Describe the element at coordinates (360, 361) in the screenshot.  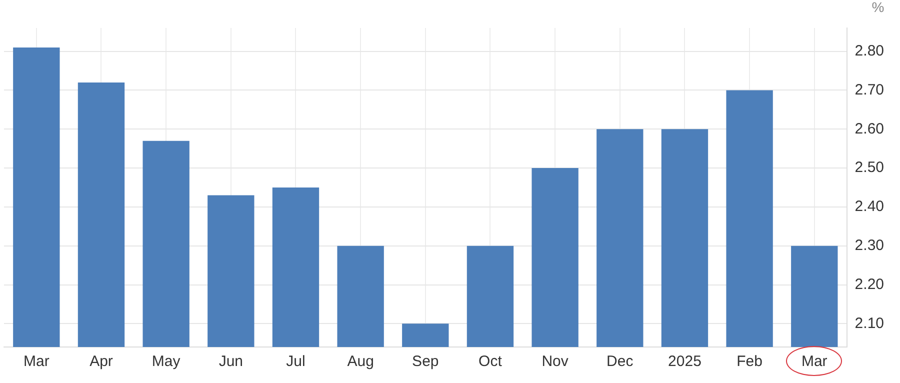
I see `x-tick-label: Aug` at that location.